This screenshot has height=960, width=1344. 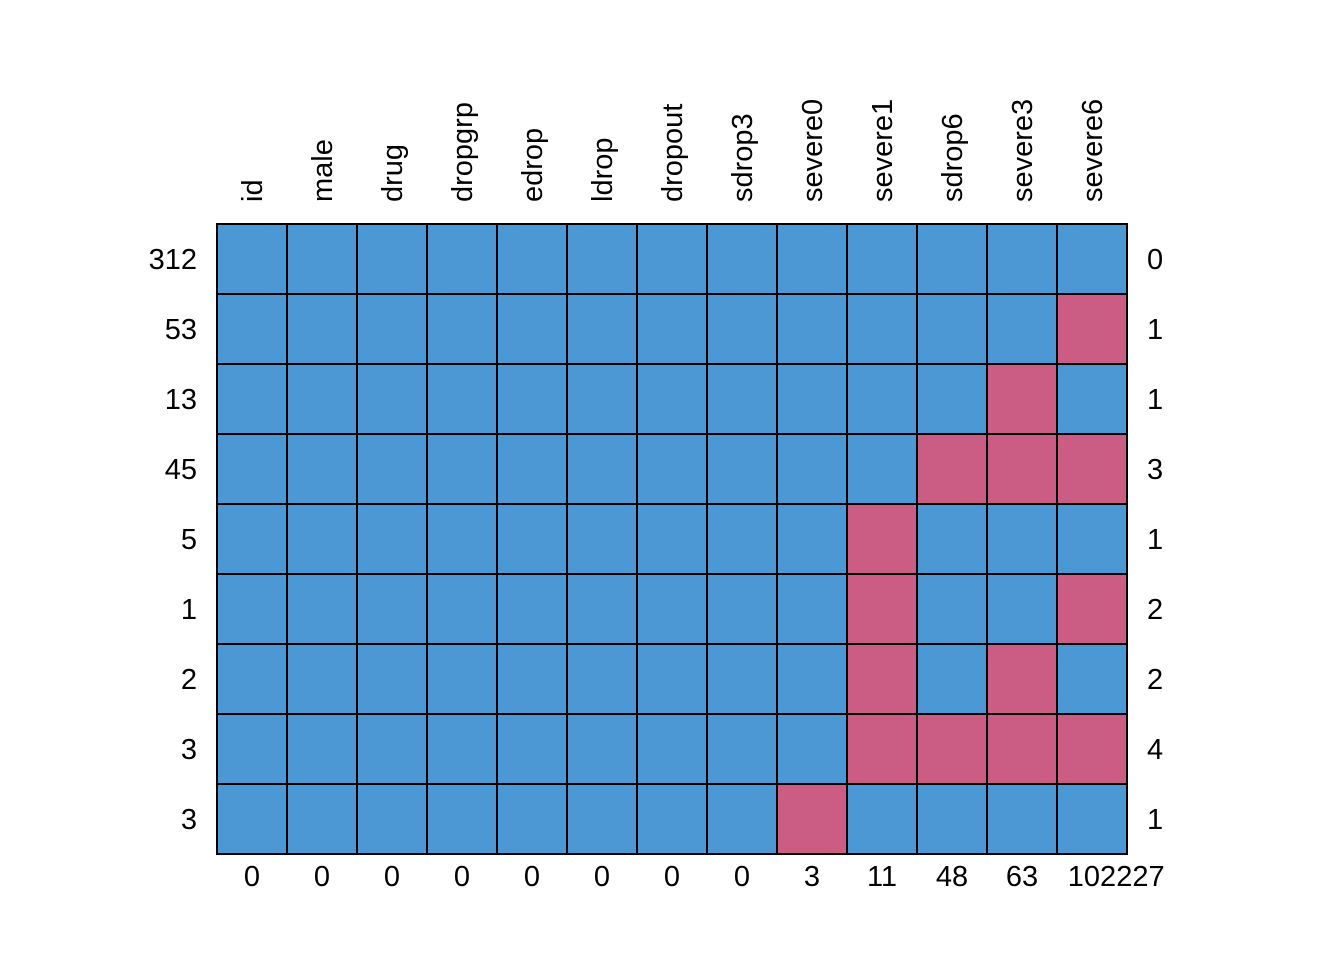 I want to click on column-missing-label: 63, so click(x=1022, y=877).